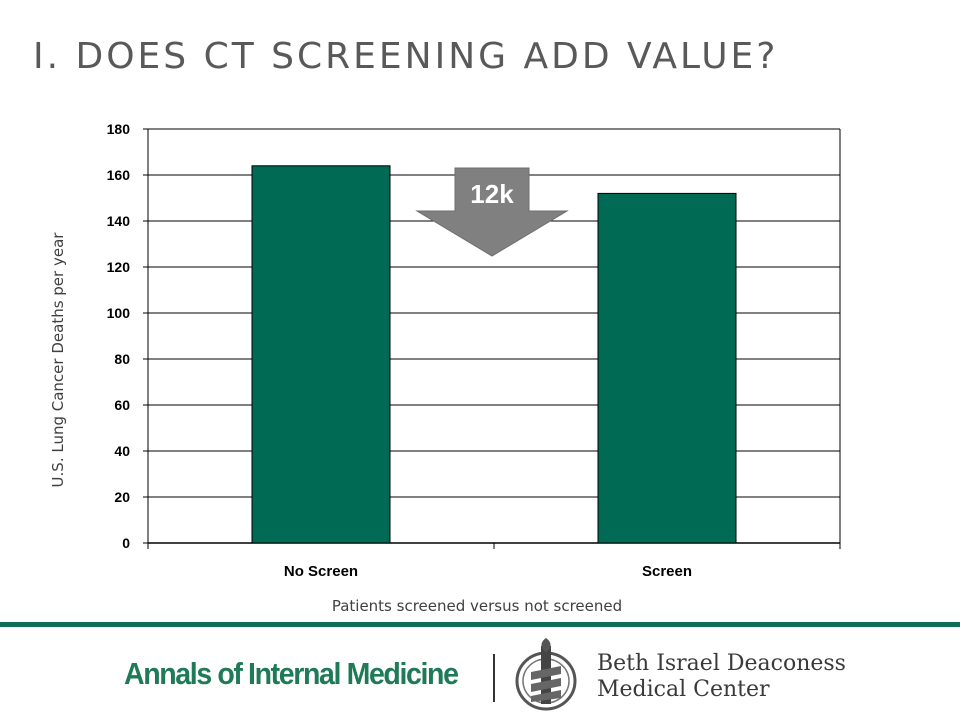 The width and height of the screenshot is (960, 720). I want to click on hospital-logo-line1: Beth Israel Deaconess, so click(721, 663).